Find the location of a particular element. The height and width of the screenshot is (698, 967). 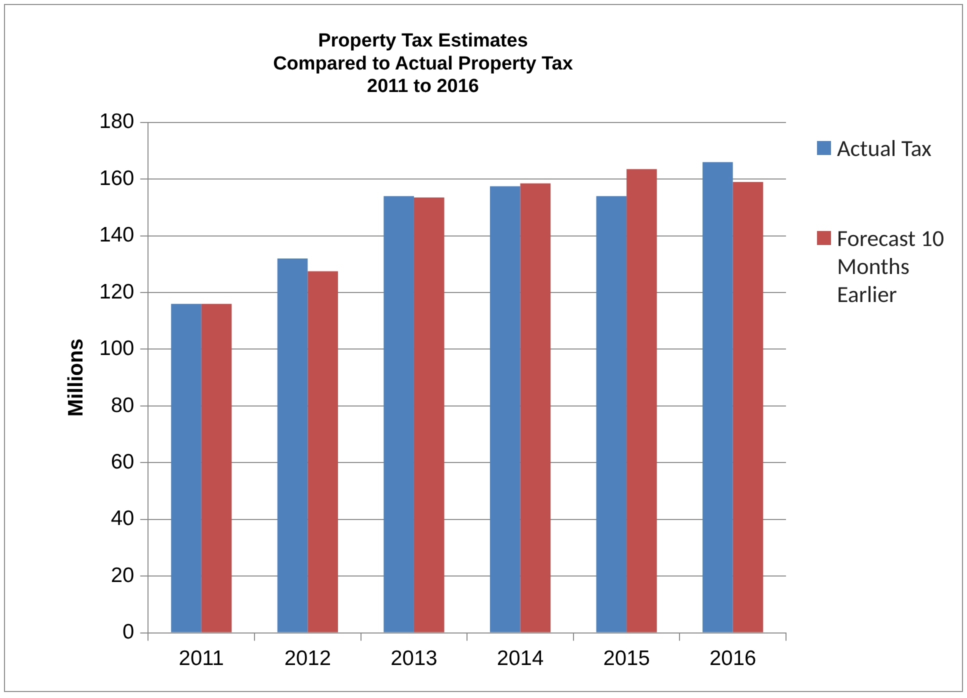

legend-label: Actual Tax is located at coordinates (884, 149).